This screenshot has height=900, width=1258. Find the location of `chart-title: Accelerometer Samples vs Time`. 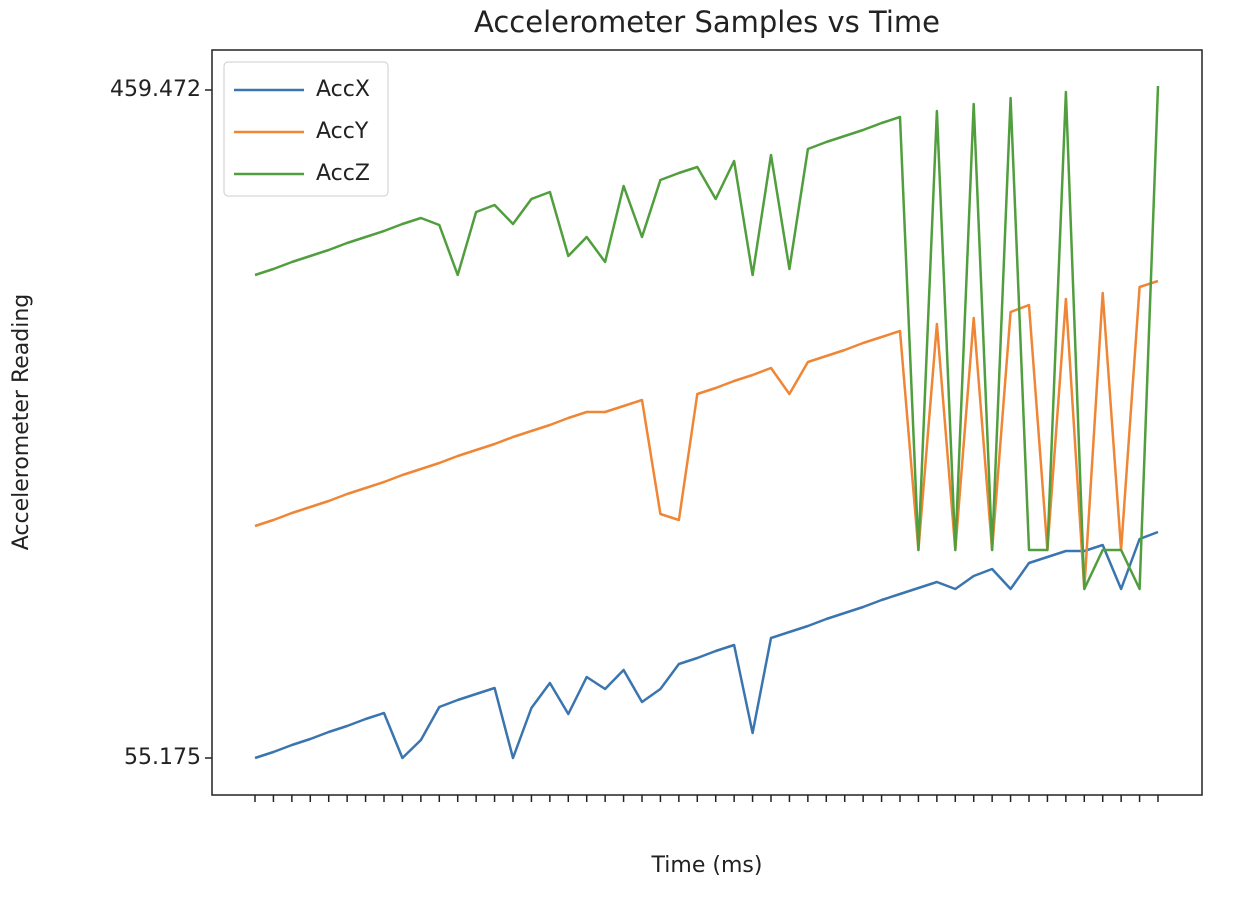

chart-title: Accelerometer Samples vs Time is located at coordinates (707, 22).